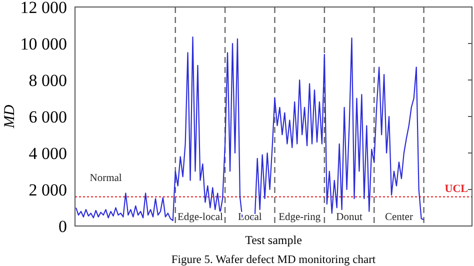  I want to click on y-tick-label: 4 000, so click(47, 153).